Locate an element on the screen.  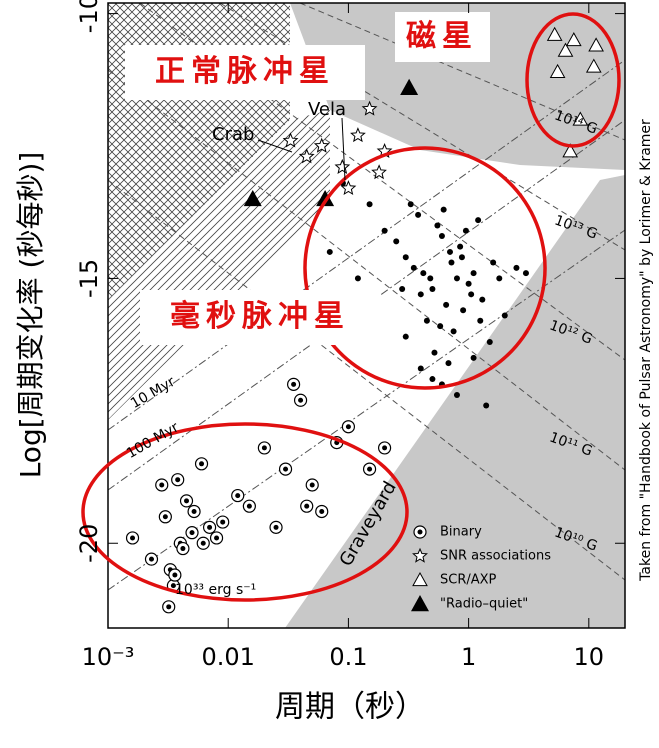
x-tick-label: 1 is located at coordinates (468, 657).